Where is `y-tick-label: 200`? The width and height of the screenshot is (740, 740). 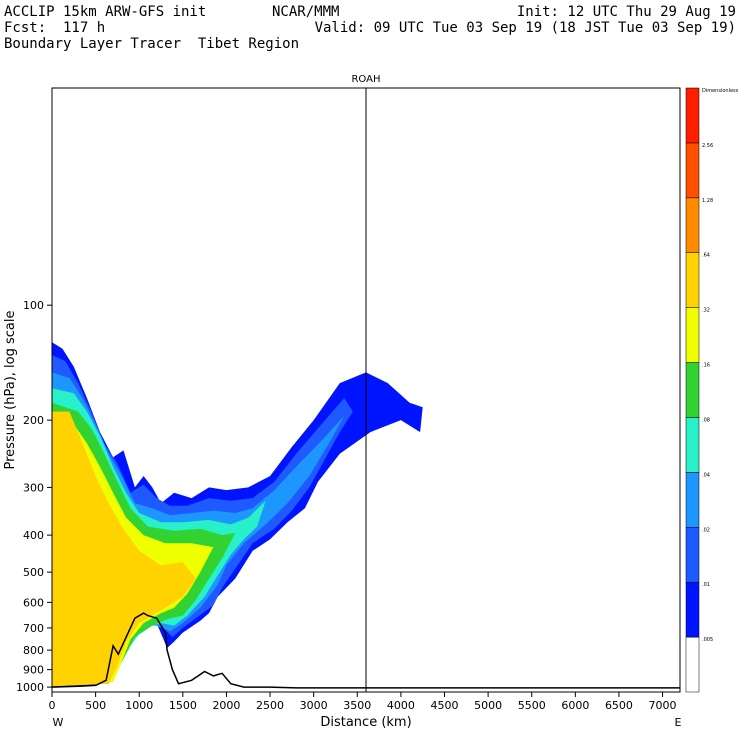
y-tick-label: 200 is located at coordinates (33, 420).